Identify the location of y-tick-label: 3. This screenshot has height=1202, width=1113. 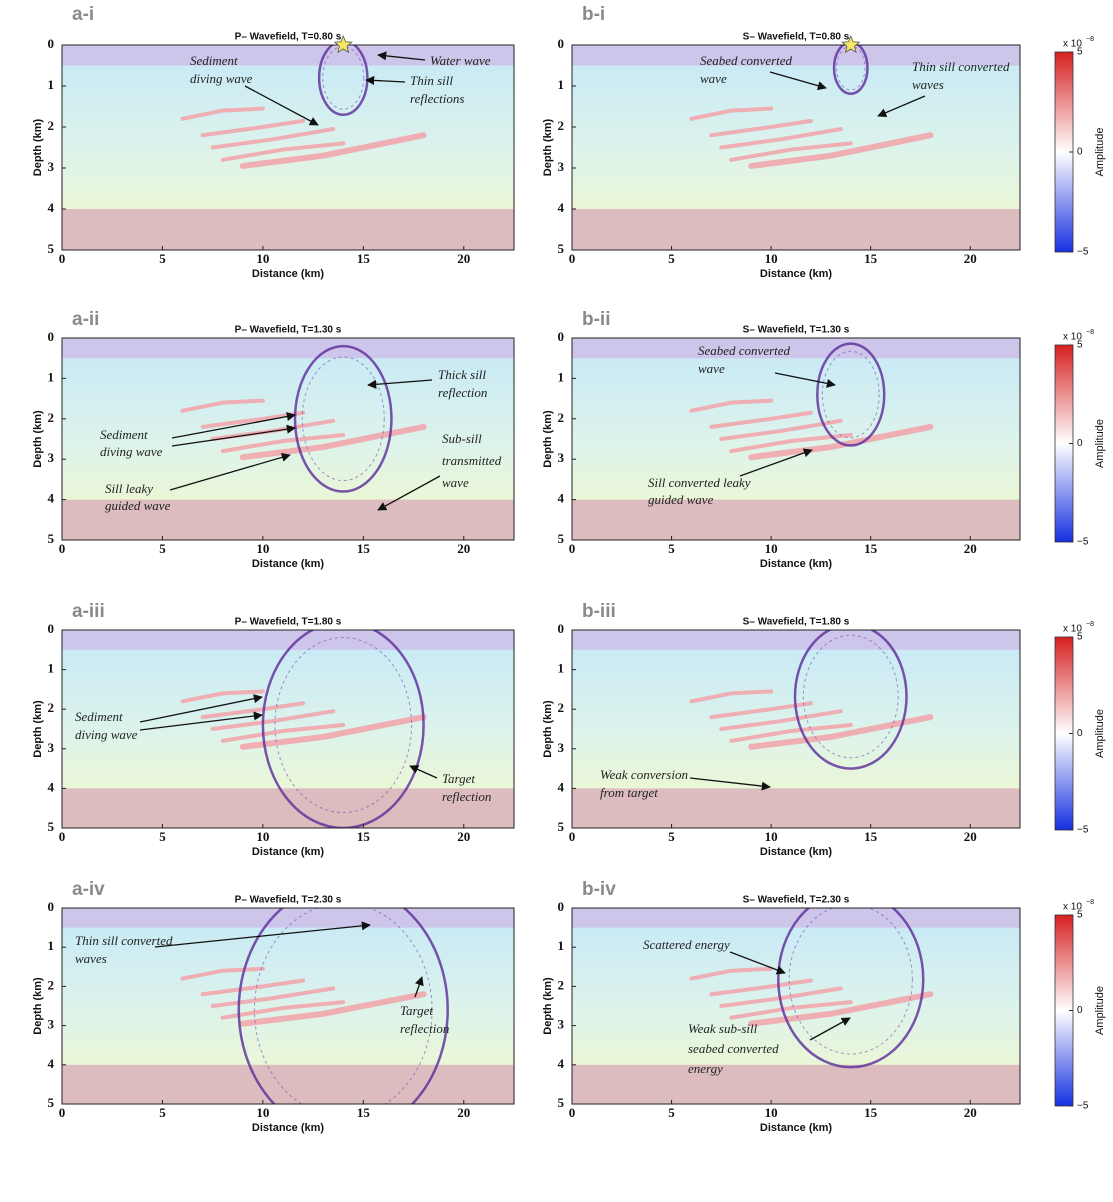
(561, 747).